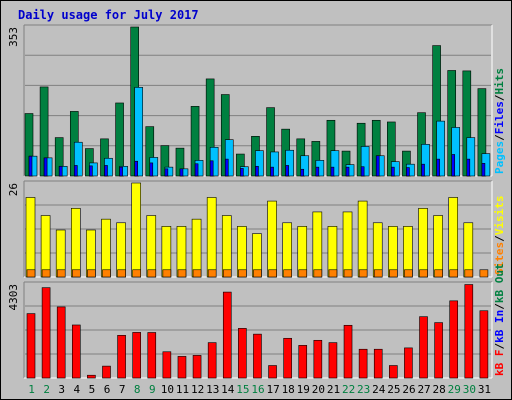  What do you see at coordinates (499, 216) in the screenshot?
I see `legend-item: Visits` at bounding box center [499, 216].